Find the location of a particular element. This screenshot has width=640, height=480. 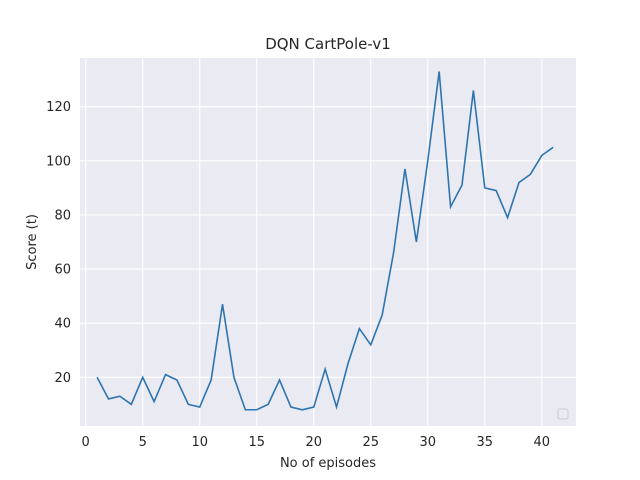

x-tick-label: 5 is located at coordinates (143, 442).